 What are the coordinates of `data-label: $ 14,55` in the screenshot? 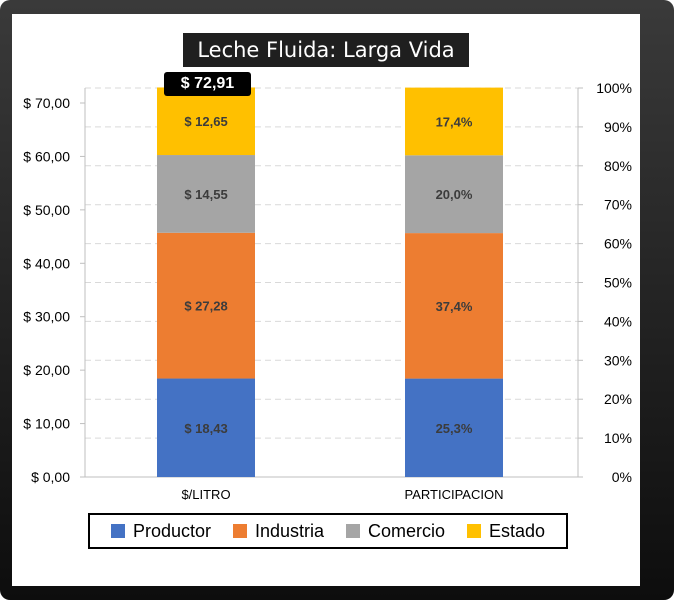 It's located at (205, 194).